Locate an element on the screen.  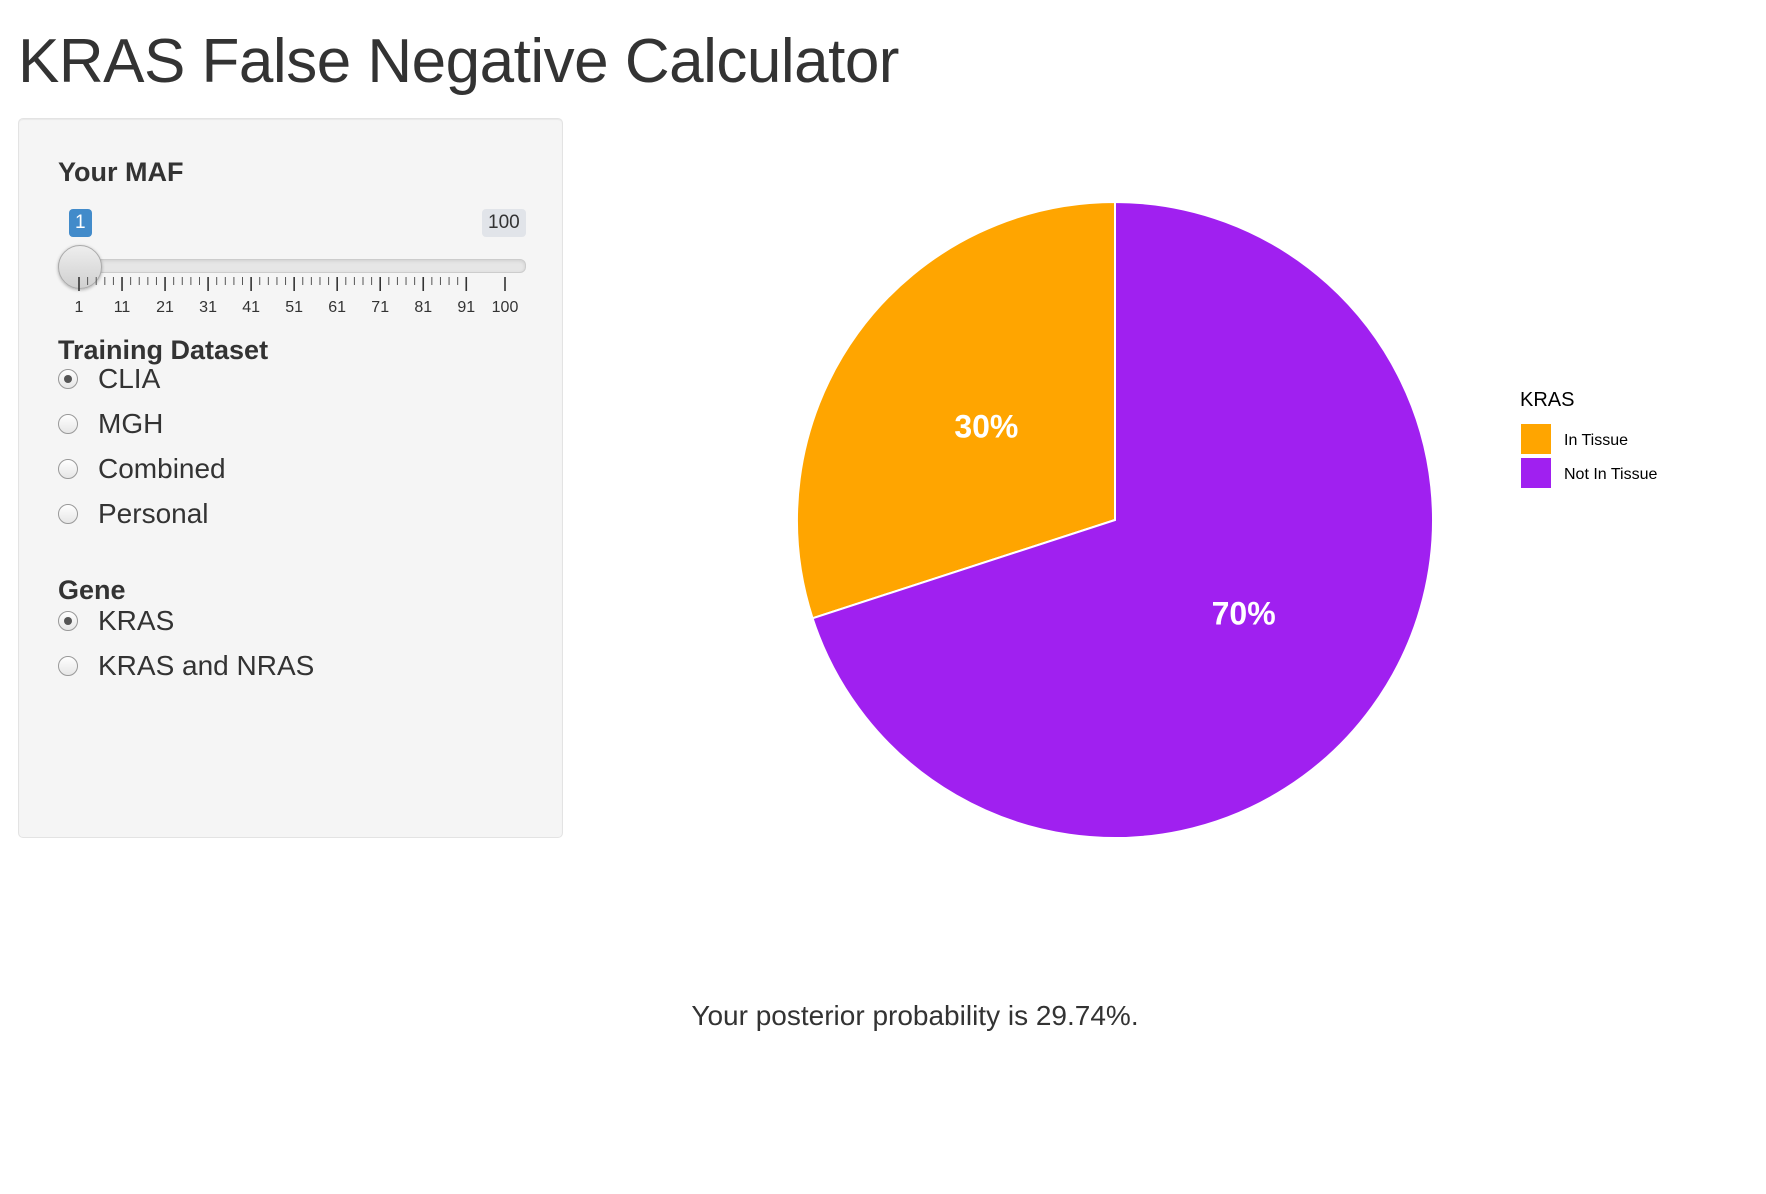
radio-personal: Personal is located at coordinates (133, 514).